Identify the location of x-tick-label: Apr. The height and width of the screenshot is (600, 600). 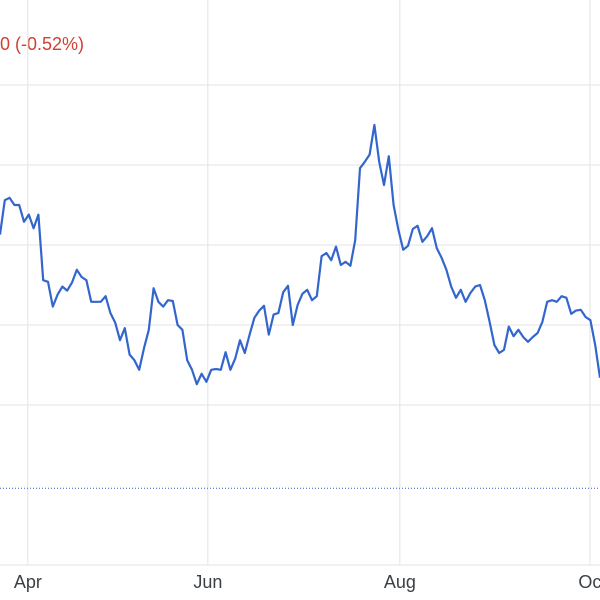
(28, 582).